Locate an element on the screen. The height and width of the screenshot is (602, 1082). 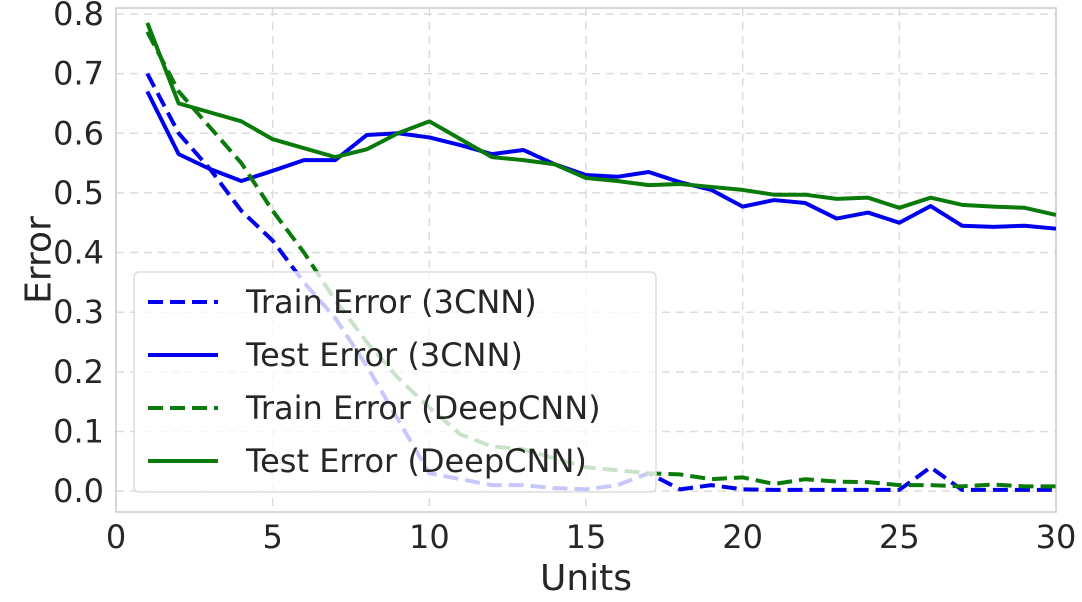
x-tick-label: 10 is located at coordinates (429, 537).